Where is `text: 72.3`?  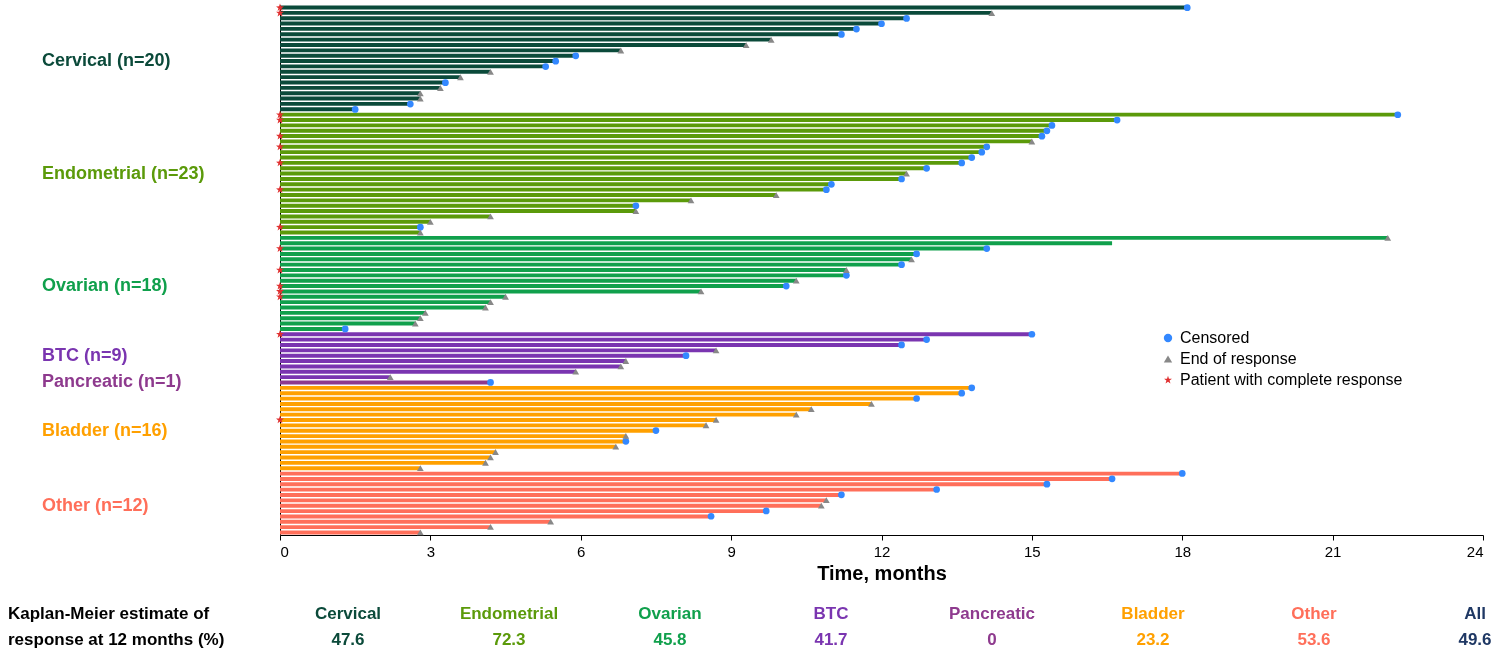
text: 72.3 is located at coordinates (509, 639).